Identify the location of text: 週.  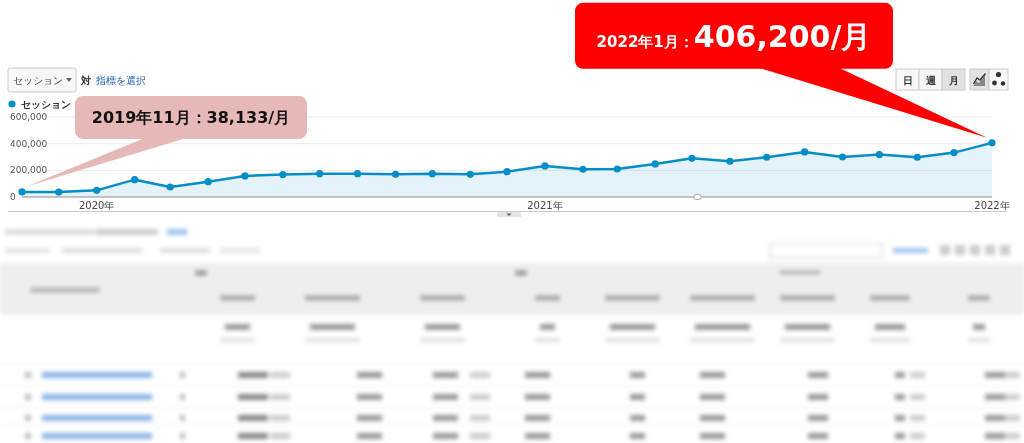
(930, 80).